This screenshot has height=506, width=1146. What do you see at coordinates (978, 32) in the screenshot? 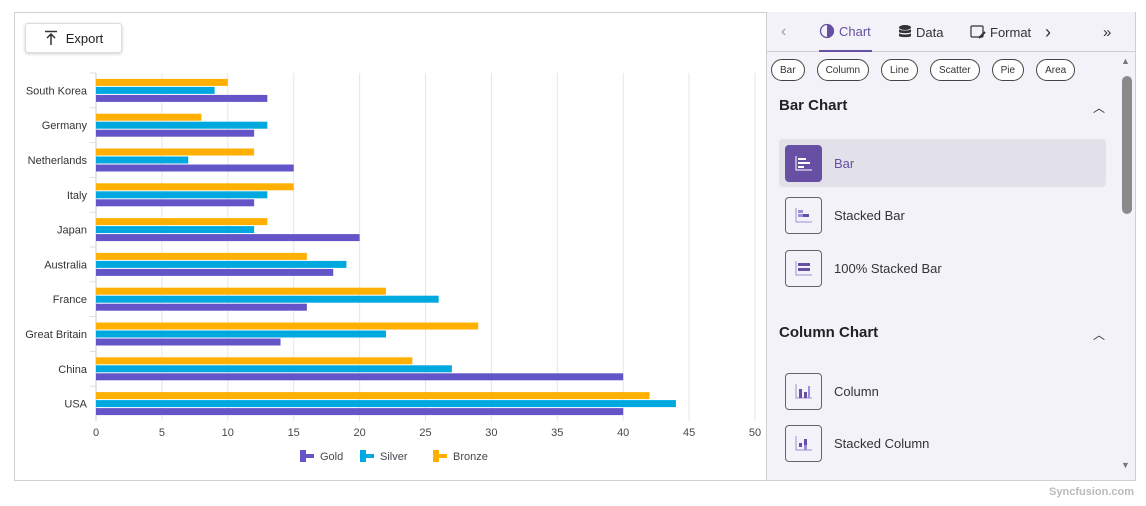
I see `format-edit-icon` at bounding box center [978, 32].